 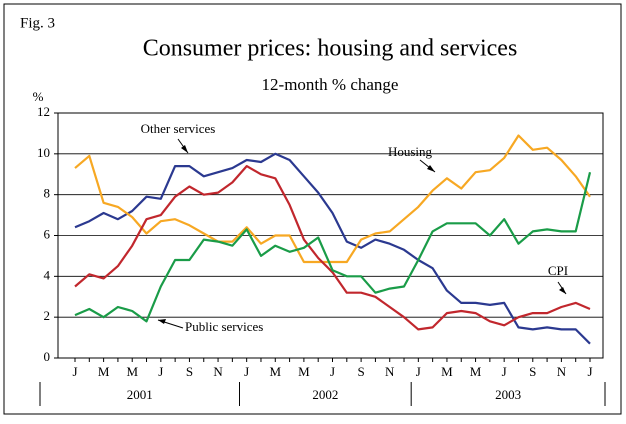 What do you see at coordinates (47, 315) in the screenshot?
I see `y-tick-label: 2` at bounding box center [47, 315].